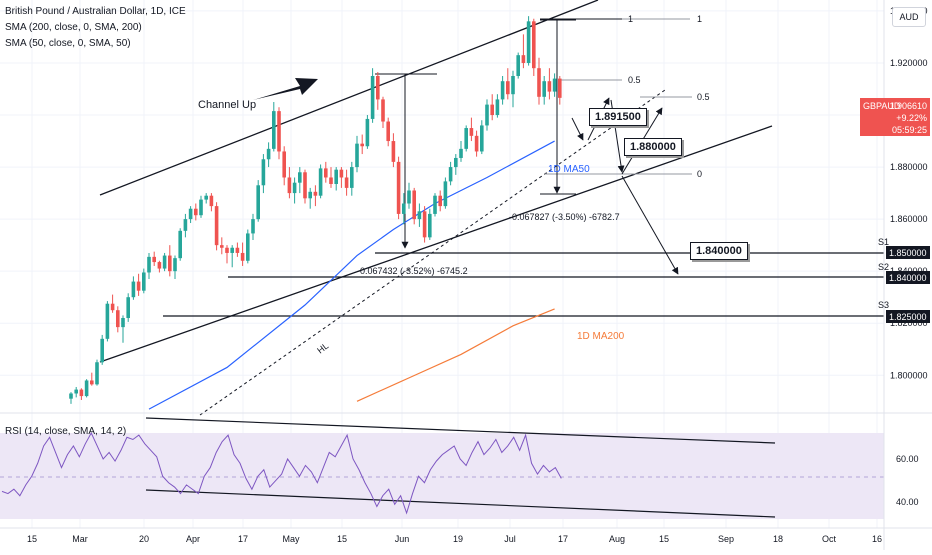 Image resolution: width=932 pixels, height=555 pixels. Describe the element at coordinates (510, 539) in the screenshot. I see `x-tick-label: Jul` at that location.